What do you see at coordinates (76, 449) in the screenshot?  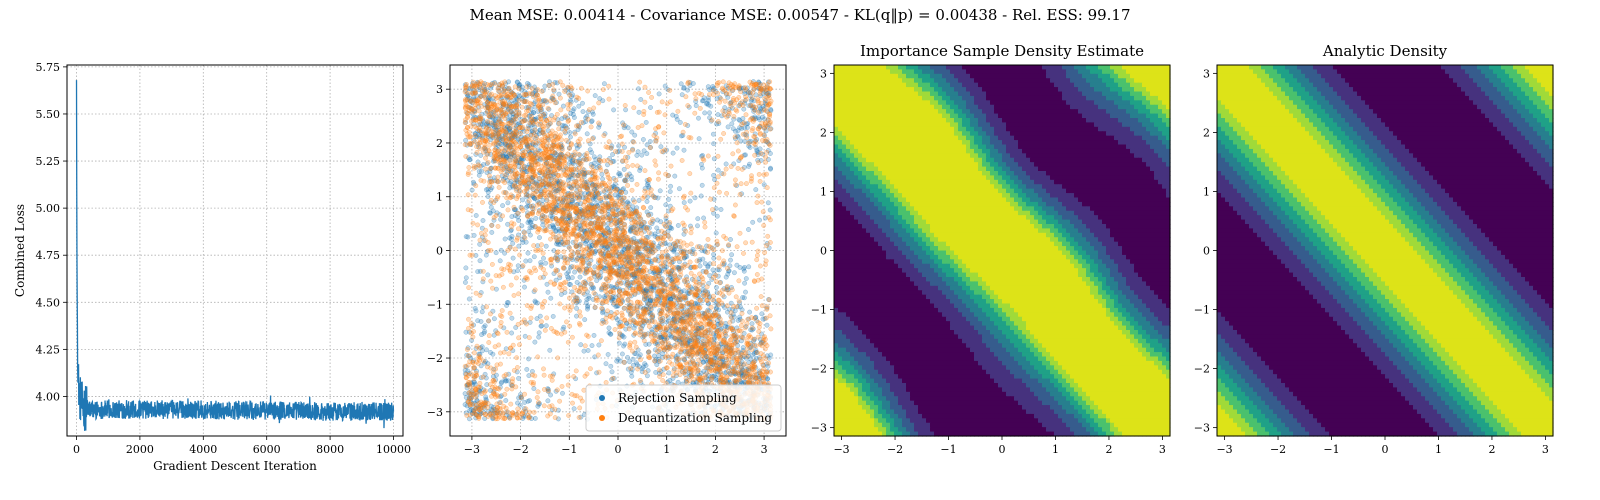 I see `x-tick-label: 0` at bounding box center [76, 449].